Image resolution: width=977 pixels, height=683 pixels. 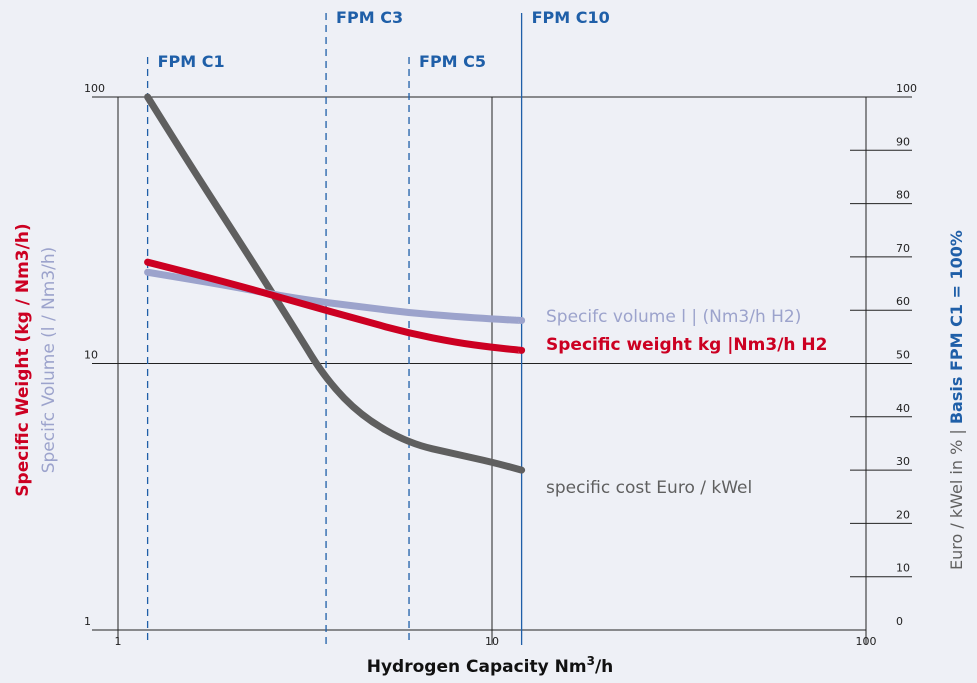 I want to click on left-tick-1: 1, so click(x=87, y=621).